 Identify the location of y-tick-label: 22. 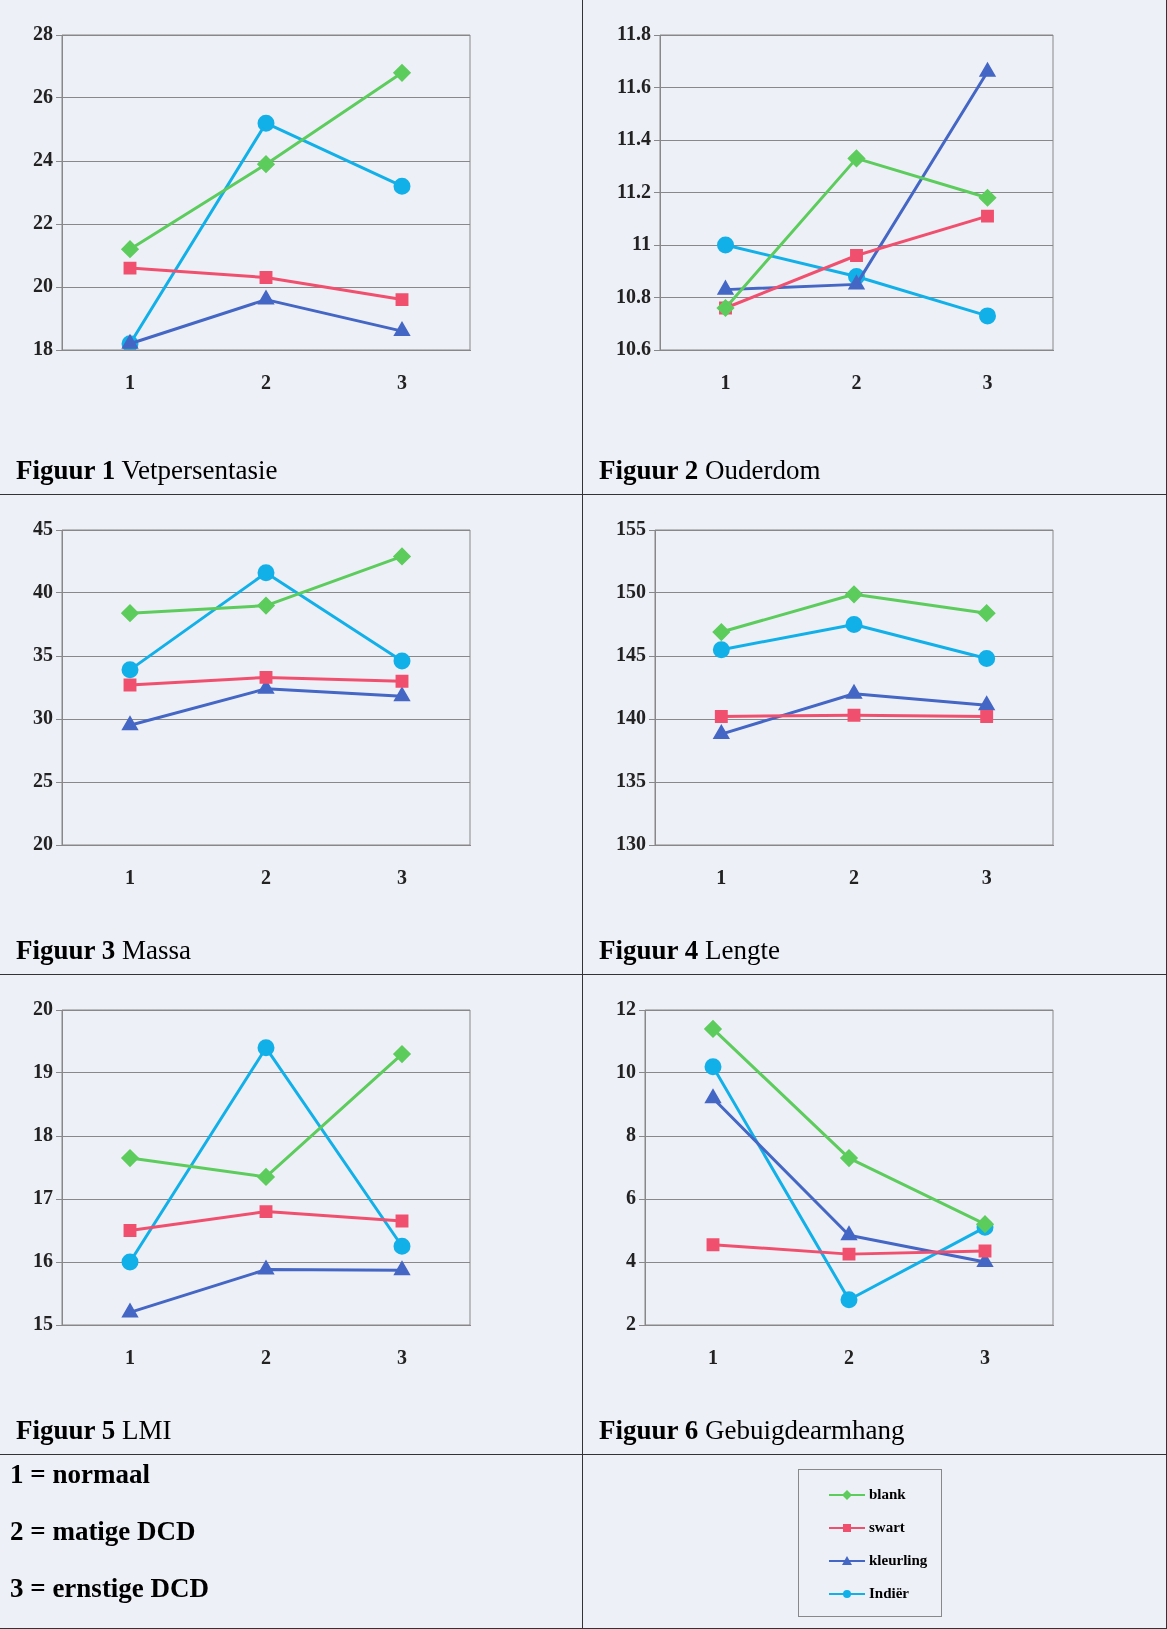
(43, 222).